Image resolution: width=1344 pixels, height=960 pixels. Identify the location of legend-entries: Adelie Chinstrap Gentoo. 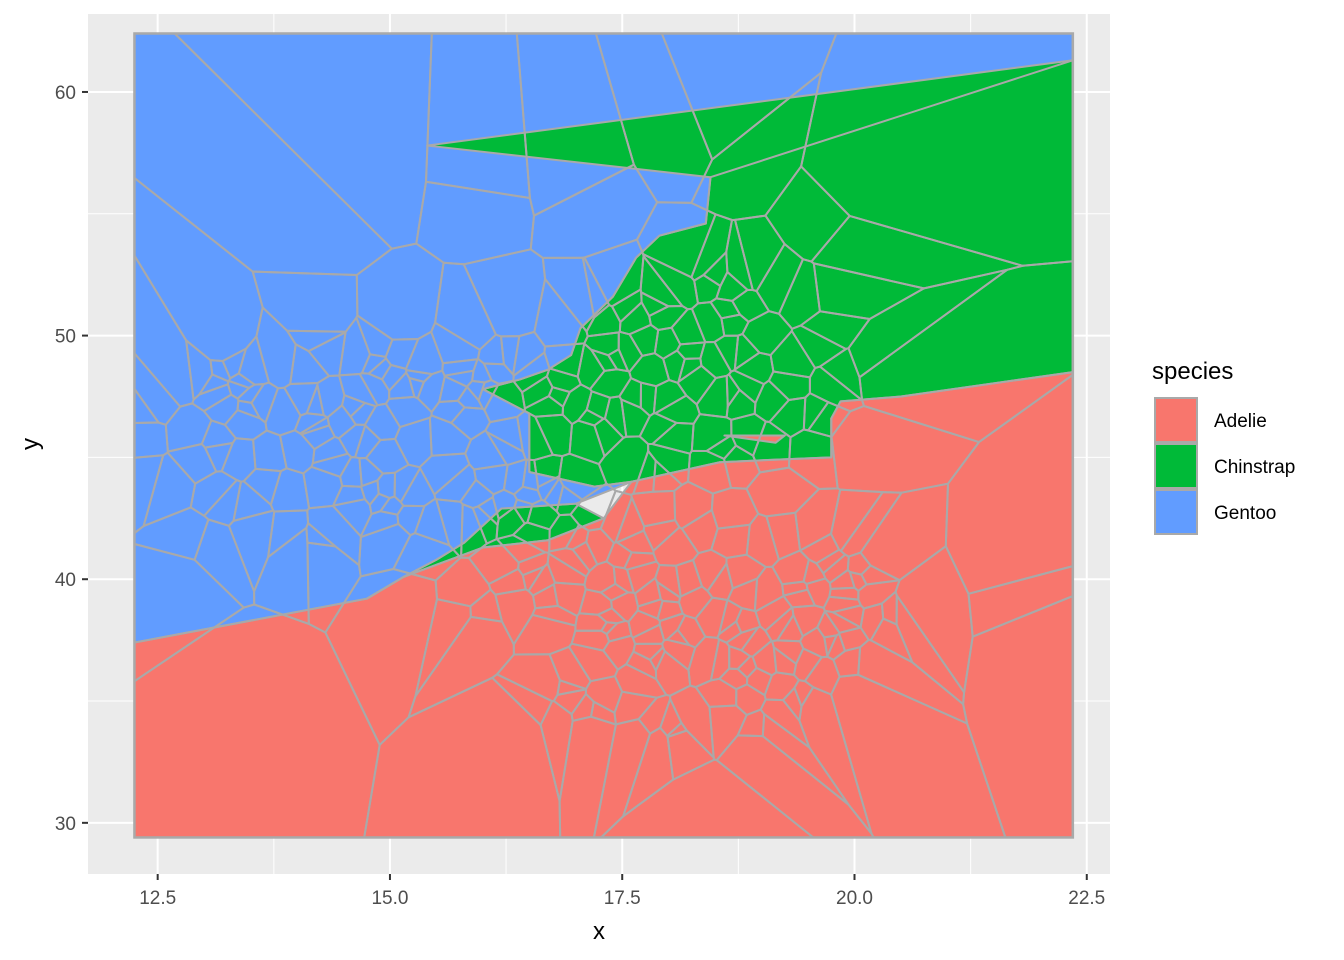
(1224, 466).